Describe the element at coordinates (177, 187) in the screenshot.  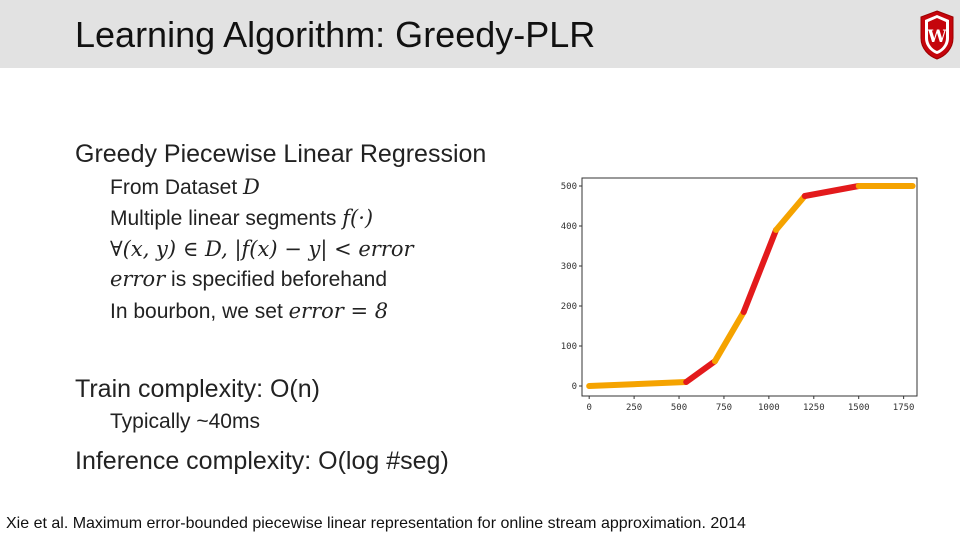
I see `text: From Dataset` at that location.